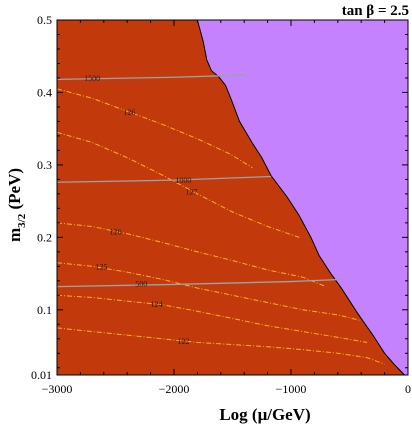 This screenshot has width=412, height=429. Describe the element at coordinates (22, 220) in the screenshot. I see `y-axis-subscript: 3/2` at that location.